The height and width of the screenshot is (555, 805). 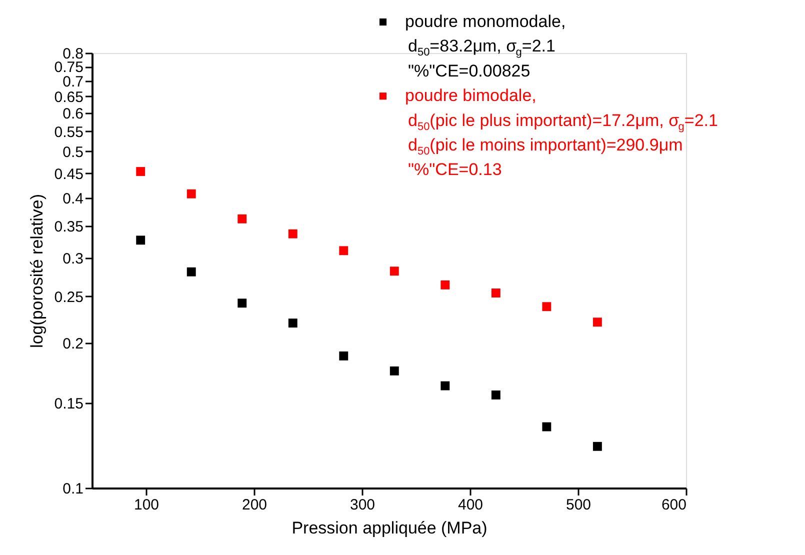 I want to click on y-tick-label: 0.7, so click(x=73, y=81).